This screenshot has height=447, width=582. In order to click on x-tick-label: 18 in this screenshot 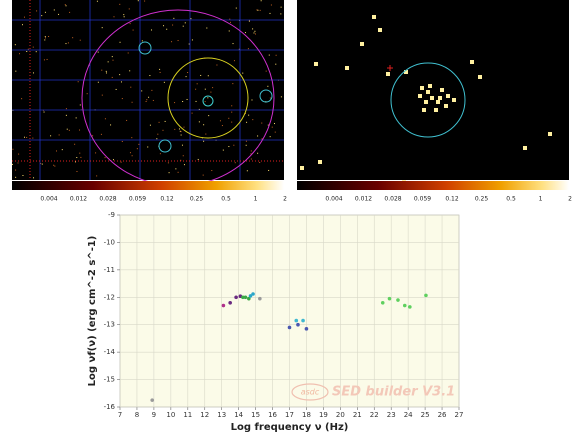, I will do `click(306, 415)`.